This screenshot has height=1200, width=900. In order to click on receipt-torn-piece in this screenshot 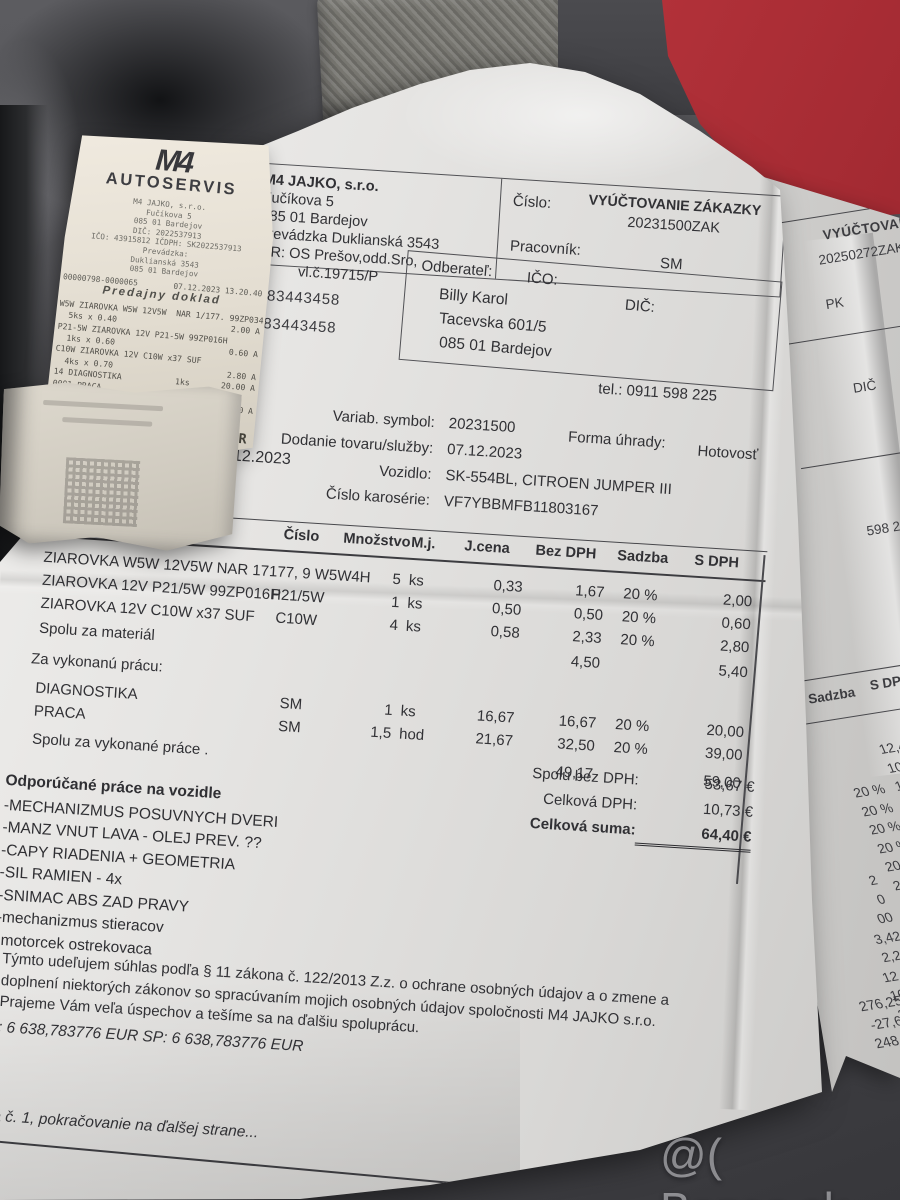, I will do `click(121, 465)`.